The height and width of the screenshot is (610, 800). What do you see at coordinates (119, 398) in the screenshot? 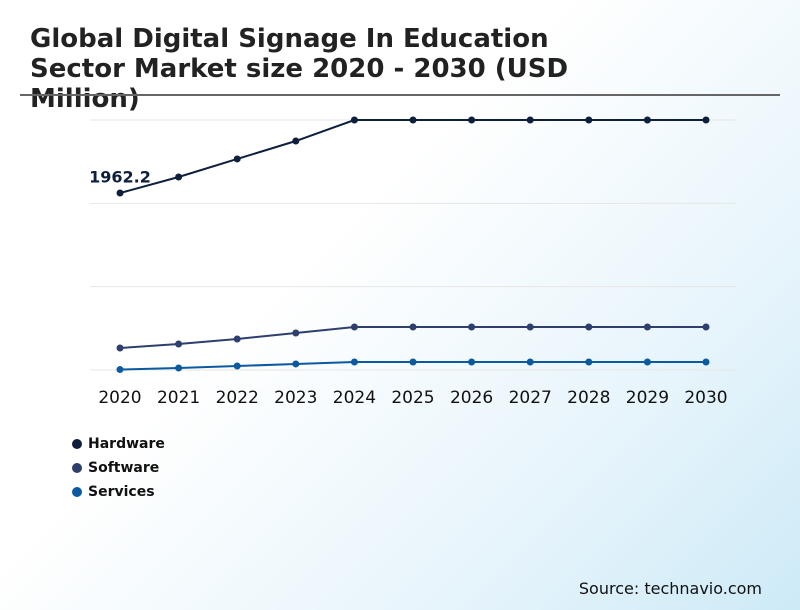
I see `x-tick-label: 2020` at bounding box center [119, 398].